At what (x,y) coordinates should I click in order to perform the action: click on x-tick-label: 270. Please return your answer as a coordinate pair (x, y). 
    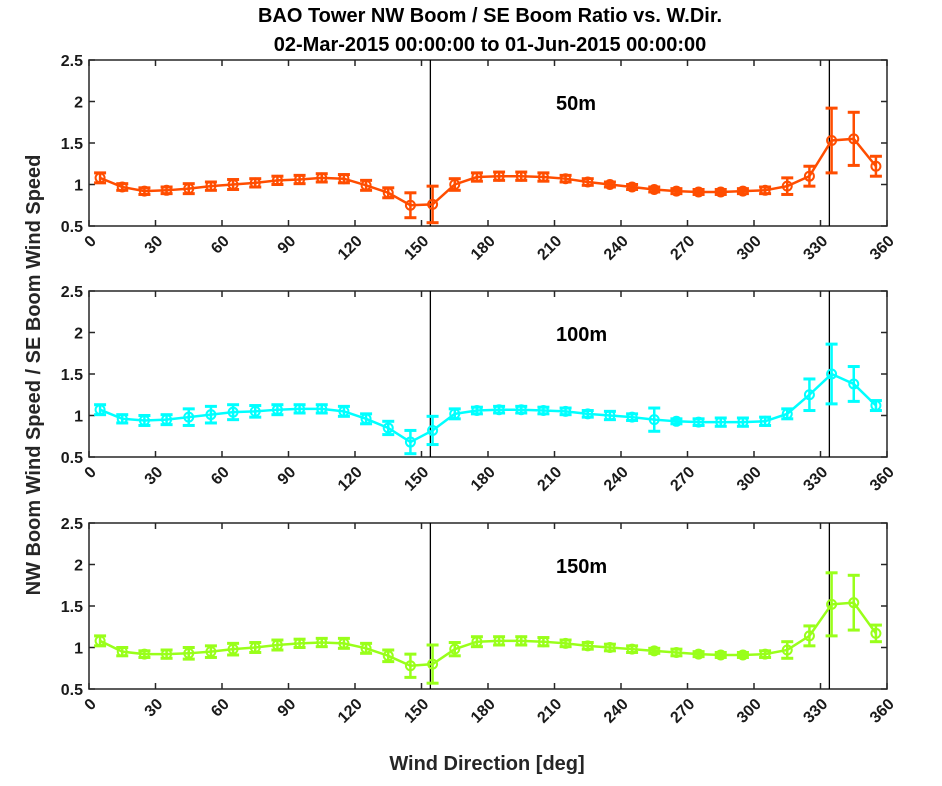
    Looking at the image, I should click on (682, 248).